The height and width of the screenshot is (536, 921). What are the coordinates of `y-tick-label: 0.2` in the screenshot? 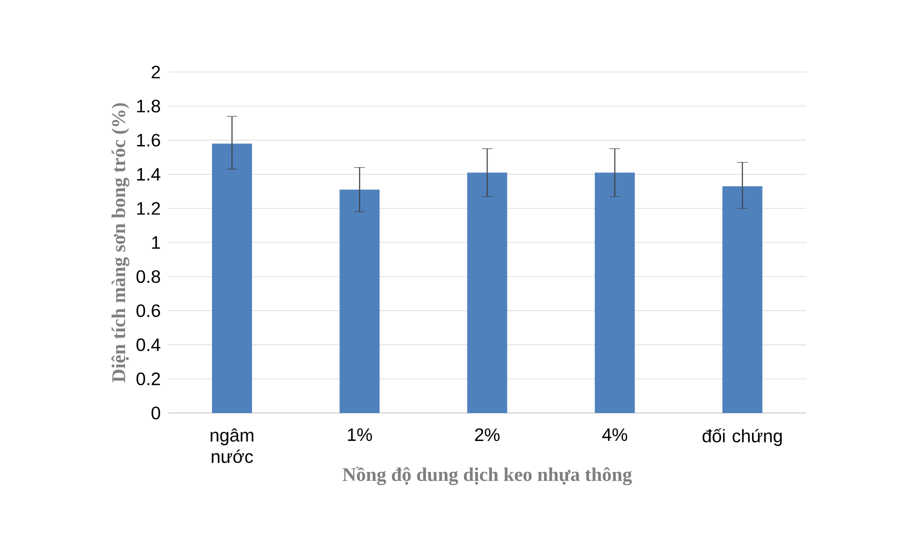 It's located at (148, 379).